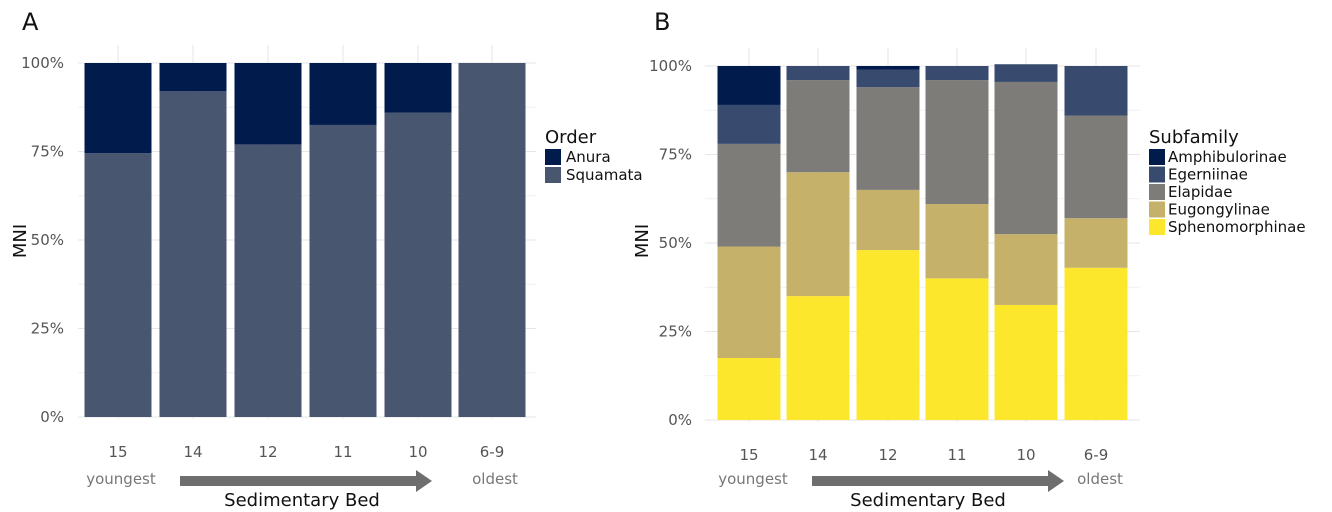 This screenshot has width=1332, height=512. What do you see at coordinates (492, 452) in the screenshot?
I see `panel-a-x-tick-label: 6-9` at bounding box center [492, 452].